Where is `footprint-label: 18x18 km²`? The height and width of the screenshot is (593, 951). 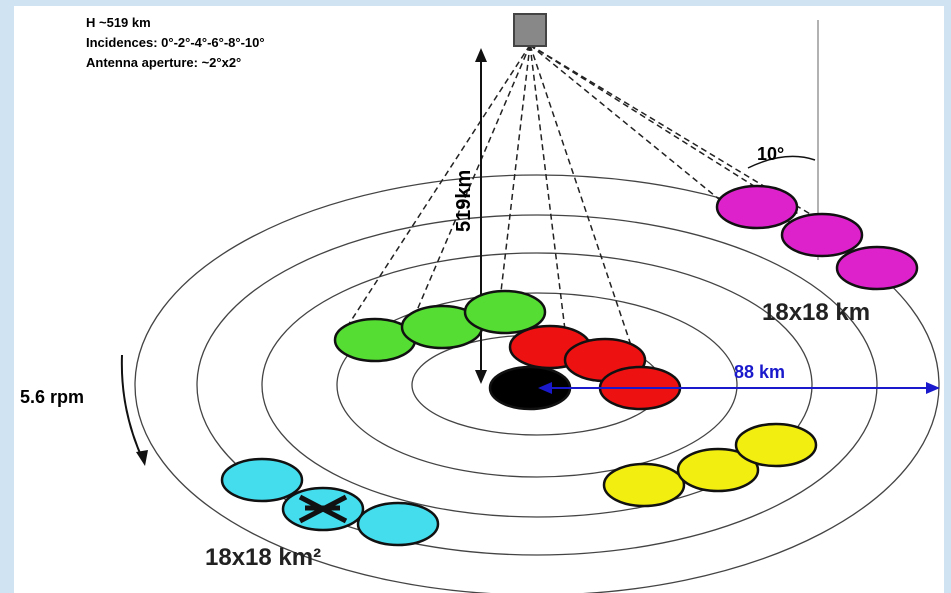
footprint-label: 18x18 km² is located at coordinates (263, 557).